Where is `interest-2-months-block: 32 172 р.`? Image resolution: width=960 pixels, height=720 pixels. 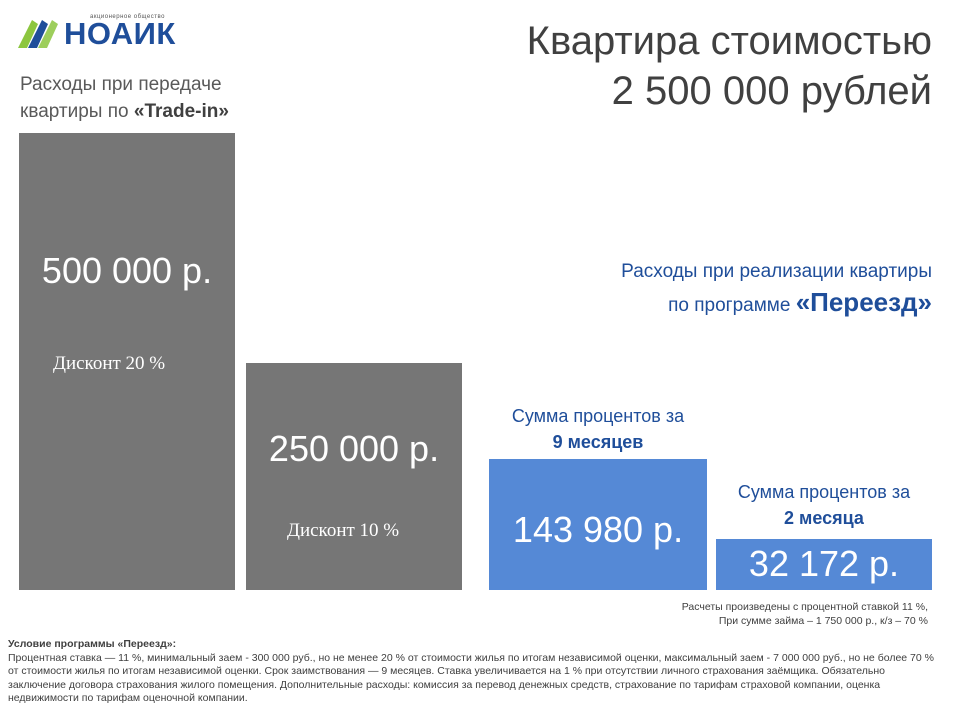 interest-2-months-block: 32 172 р. is located at coordinates (824, 564).